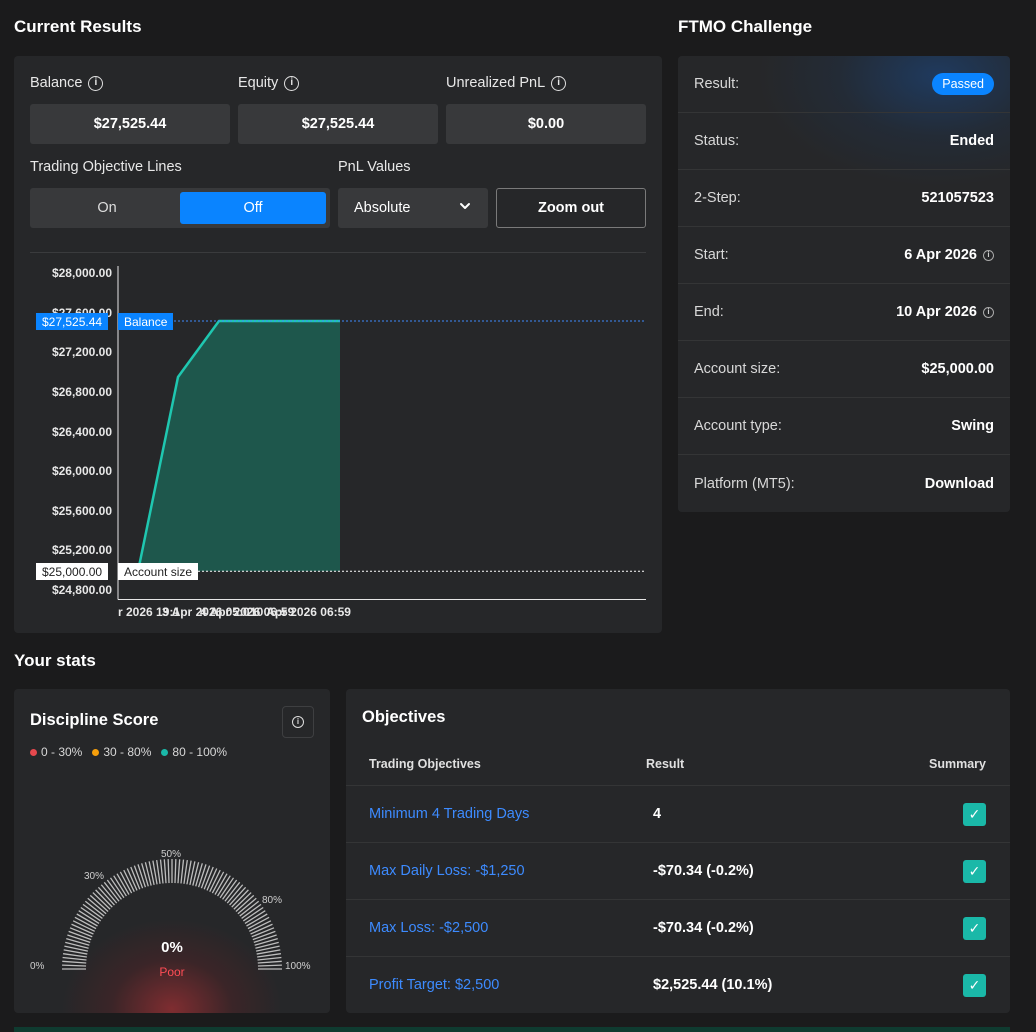  I want to click on objective-result: -$70.34 (-0.2%), so click(703, 871).